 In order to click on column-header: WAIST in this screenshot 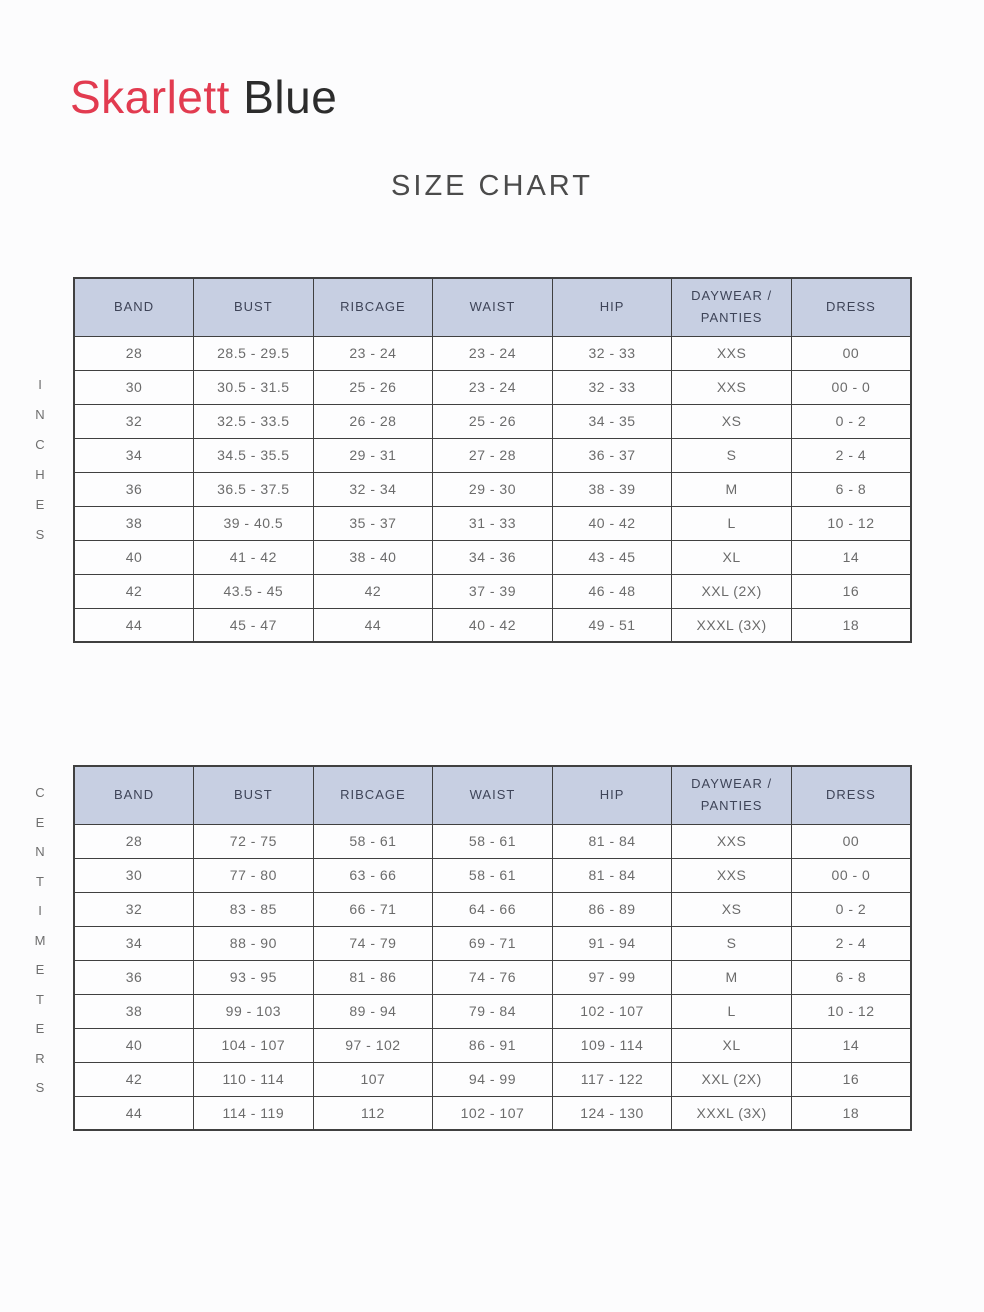, I will do `click(492, 795)`.